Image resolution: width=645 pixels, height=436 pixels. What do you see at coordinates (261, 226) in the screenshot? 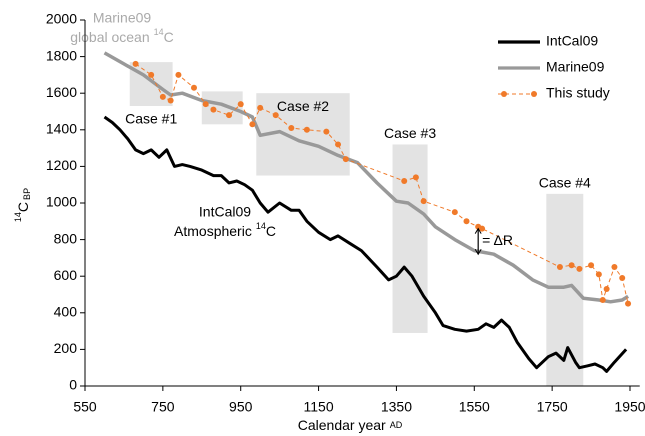
I see `intcal-sup: 14` at bounding box center [261, 226].